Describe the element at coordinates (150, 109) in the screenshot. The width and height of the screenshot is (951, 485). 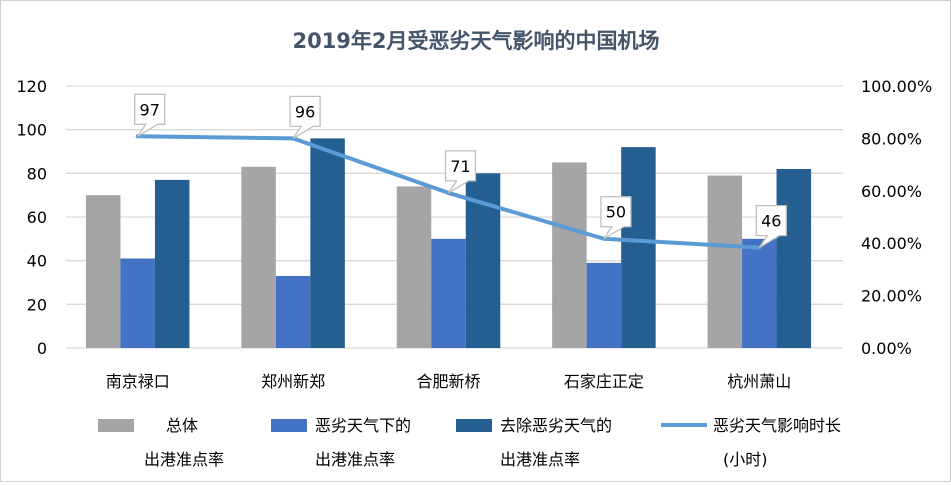
I see `data-label: 97` at that location.